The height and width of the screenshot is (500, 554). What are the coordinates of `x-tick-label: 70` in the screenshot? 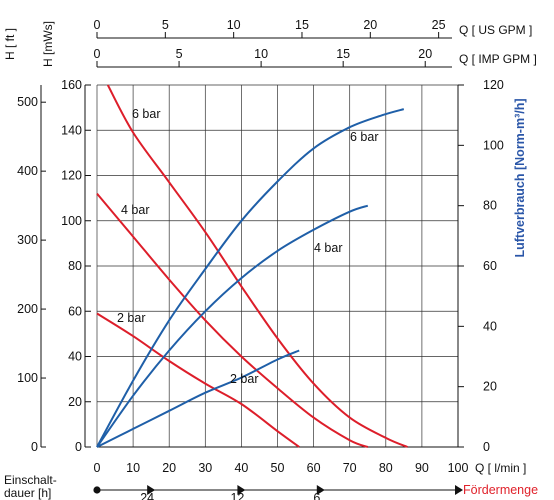 It's located at (350, 468).